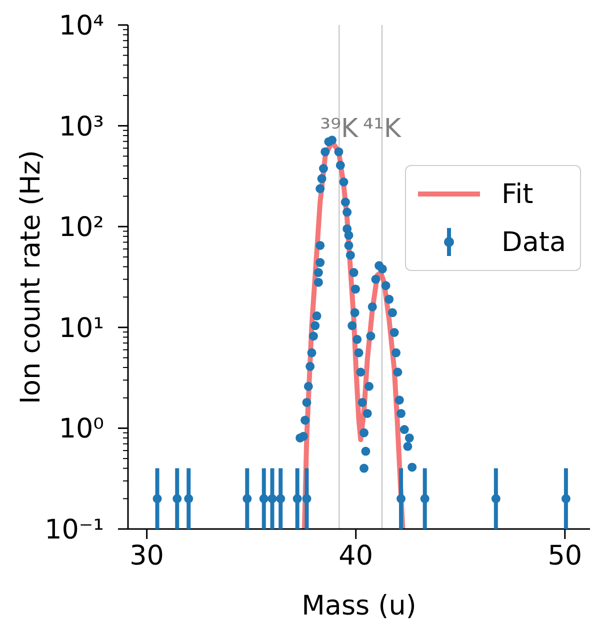  I want to click on y-axis-title: Ion count rate (Hz), so click(30, 277).